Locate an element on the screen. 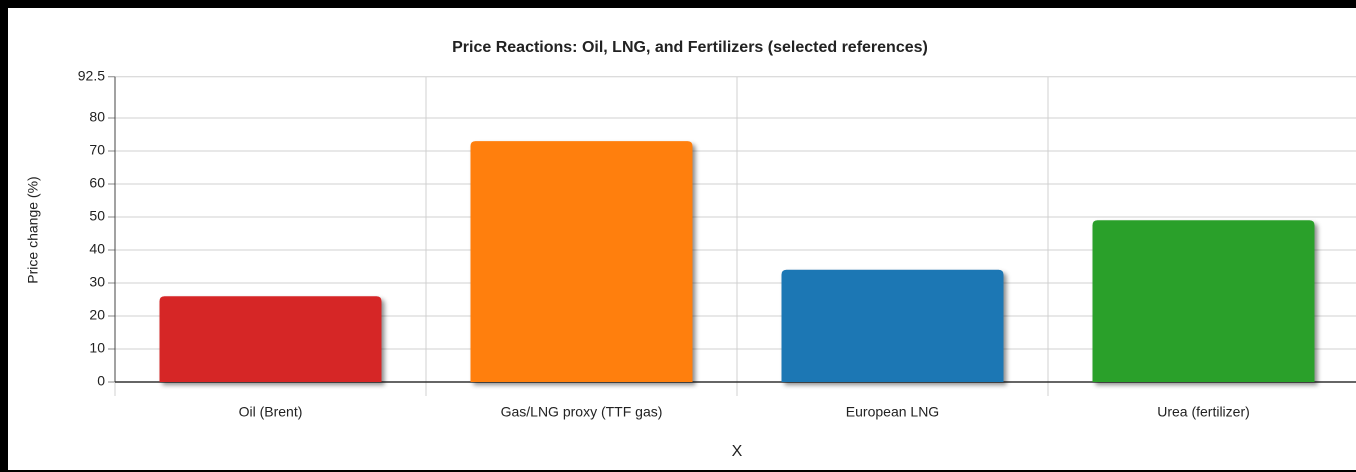 This screenshot has height=472, width=1356. y-tick-label: 0 is located at coordinates (101, 381).